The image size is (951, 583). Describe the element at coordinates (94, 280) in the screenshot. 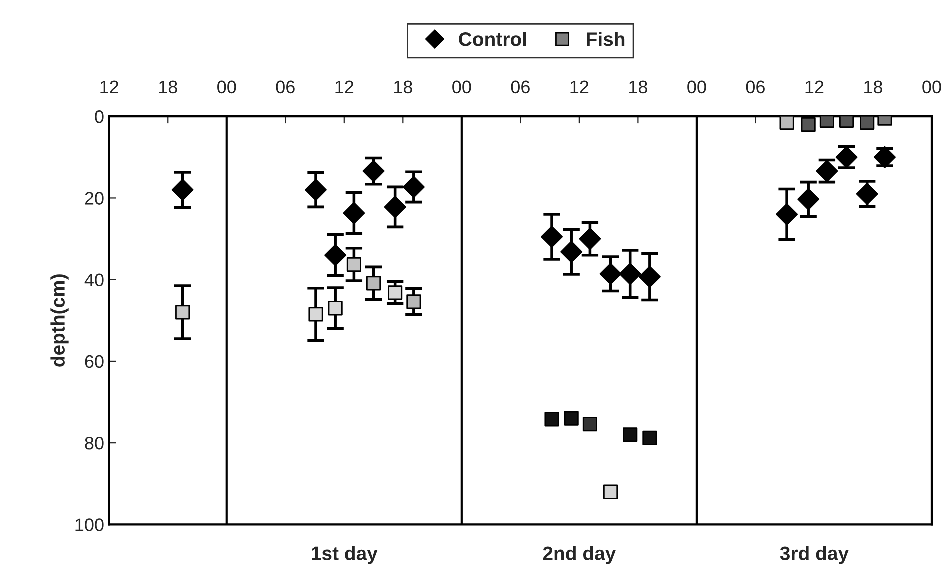

I see `y-tick-label: 40` at that location.